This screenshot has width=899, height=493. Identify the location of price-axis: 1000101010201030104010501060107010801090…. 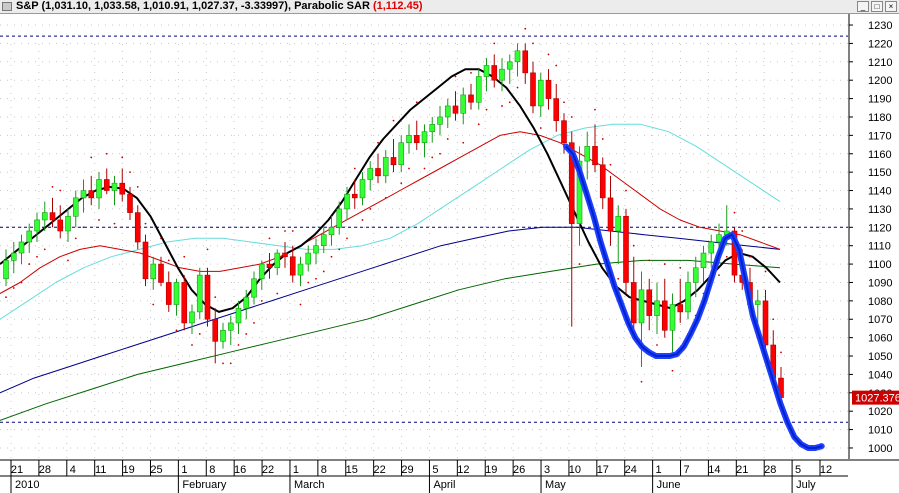
(873, 236).